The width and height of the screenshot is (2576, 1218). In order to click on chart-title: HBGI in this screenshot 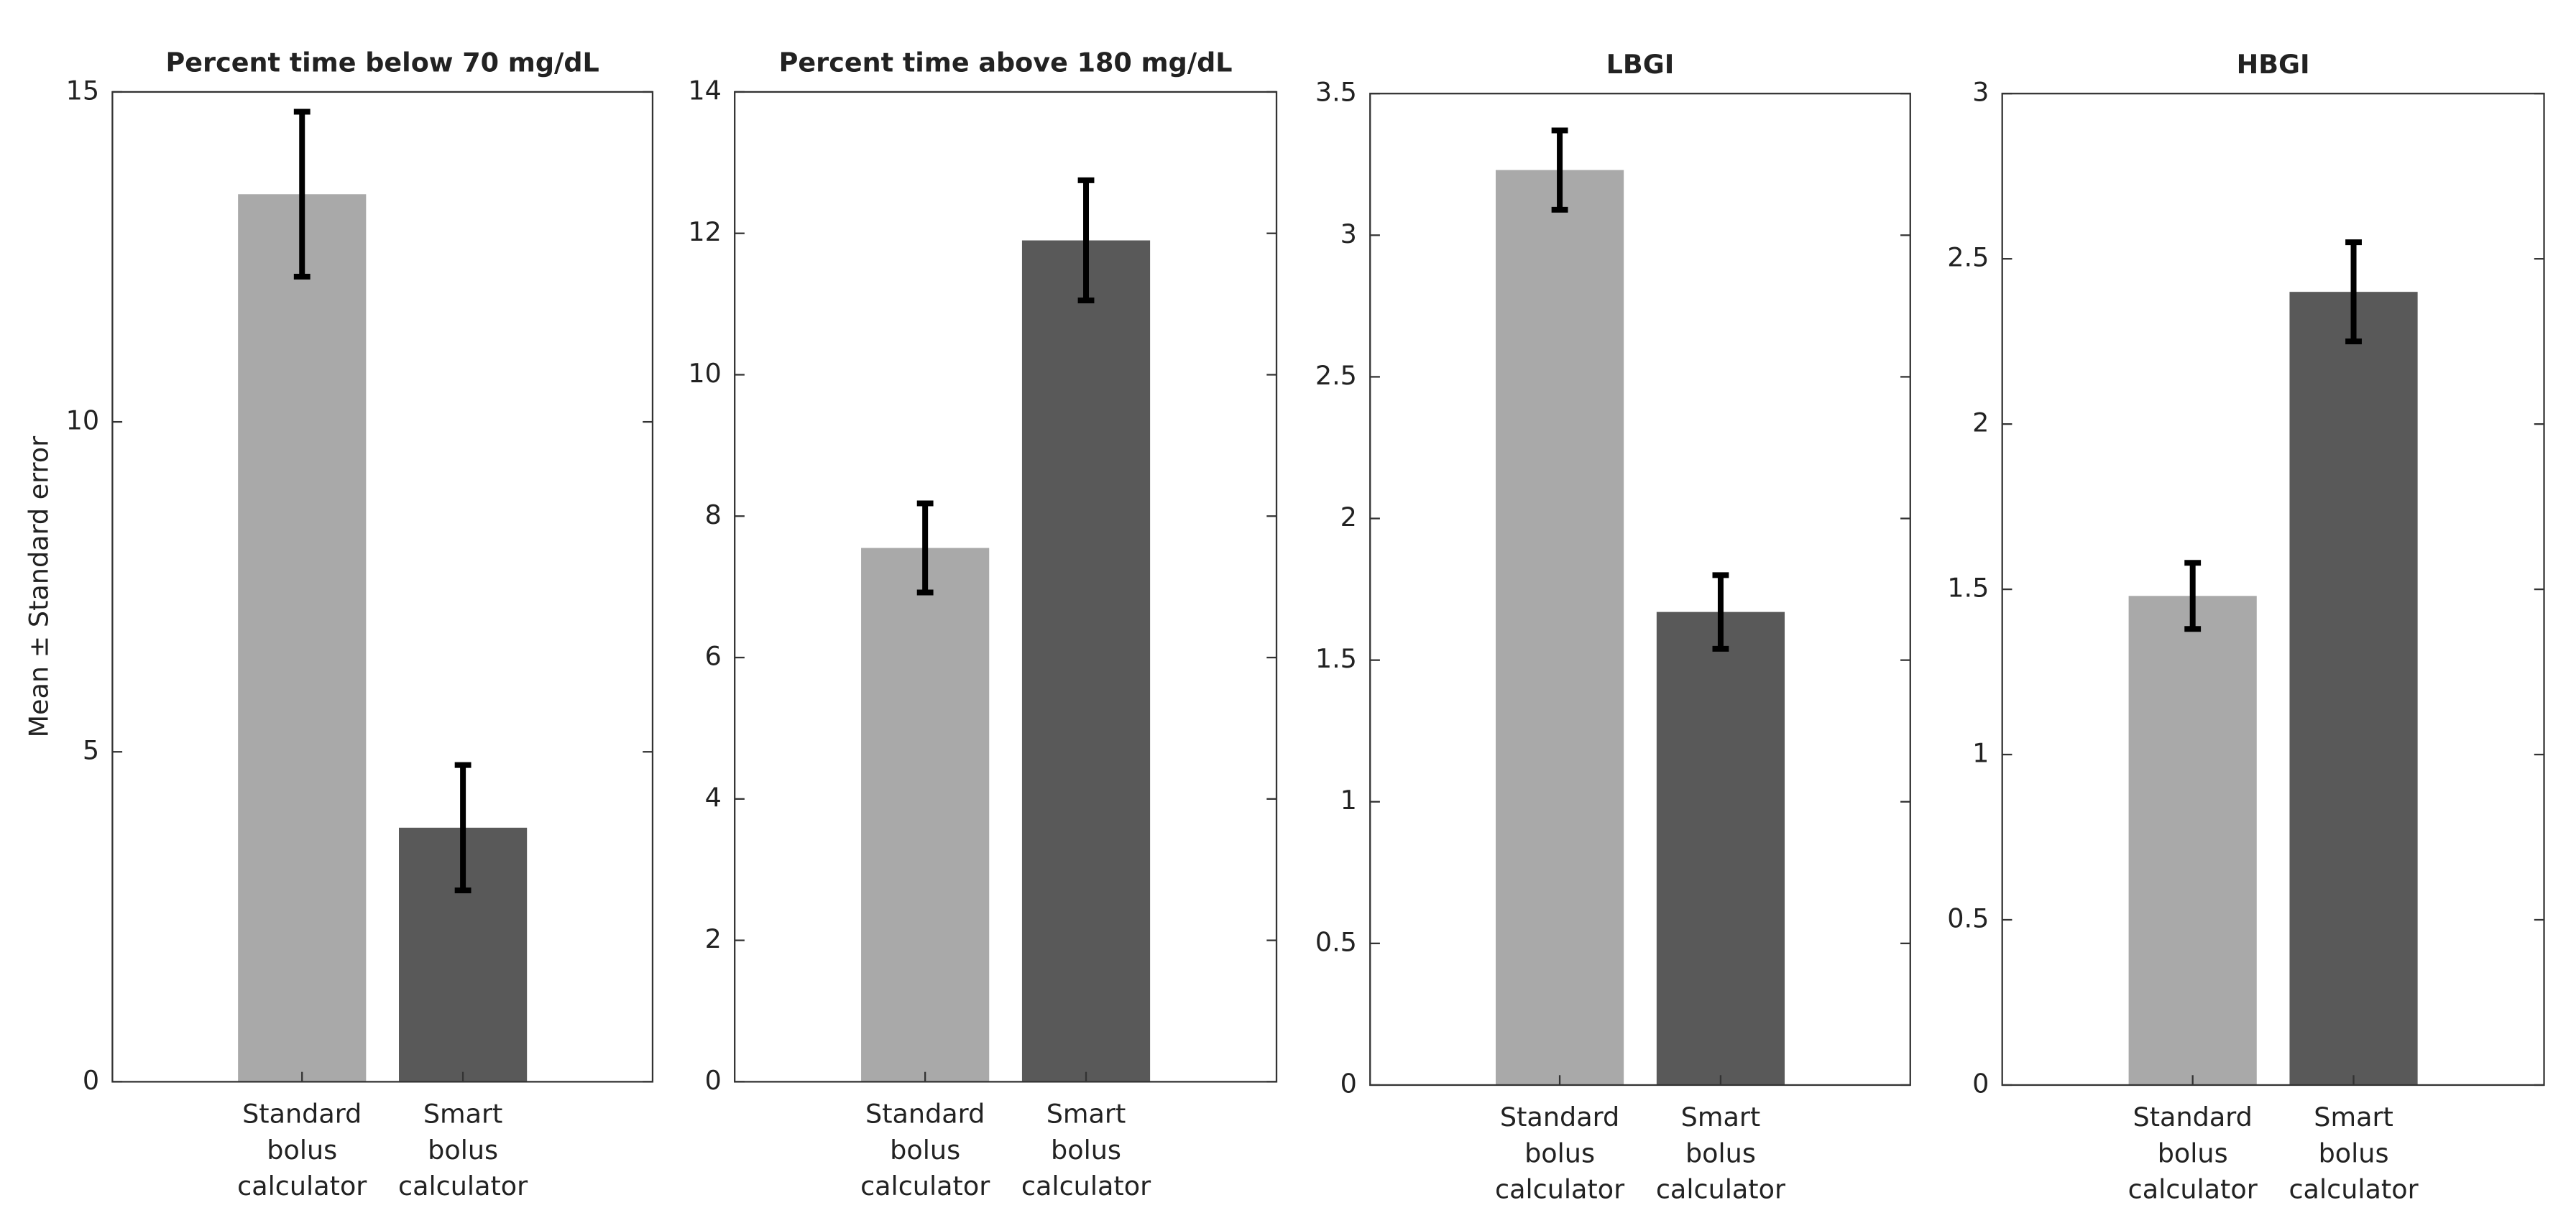, I will do `click(2273, 64)`.